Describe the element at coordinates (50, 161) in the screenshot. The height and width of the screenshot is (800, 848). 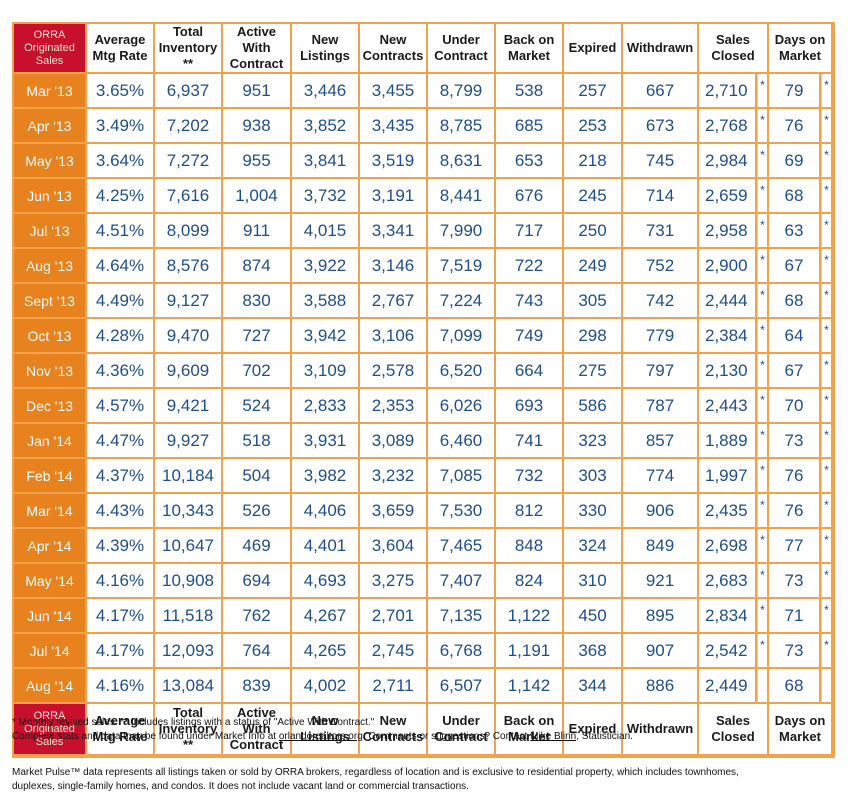
I see `month-label: May '13` at that location.